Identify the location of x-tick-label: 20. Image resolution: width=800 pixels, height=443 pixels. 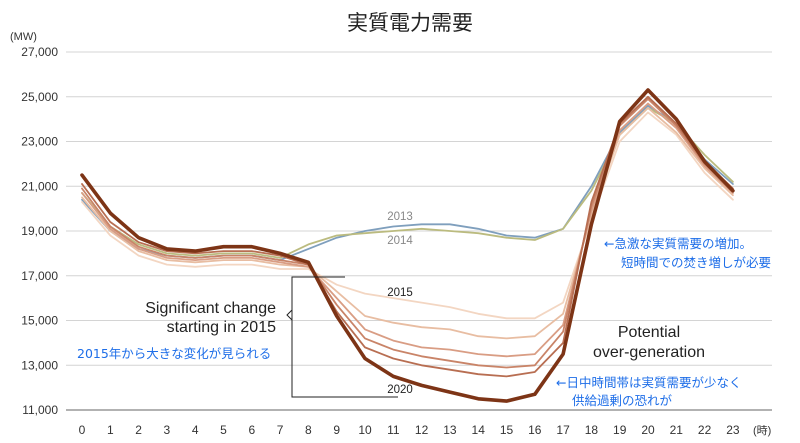
(648, 430).